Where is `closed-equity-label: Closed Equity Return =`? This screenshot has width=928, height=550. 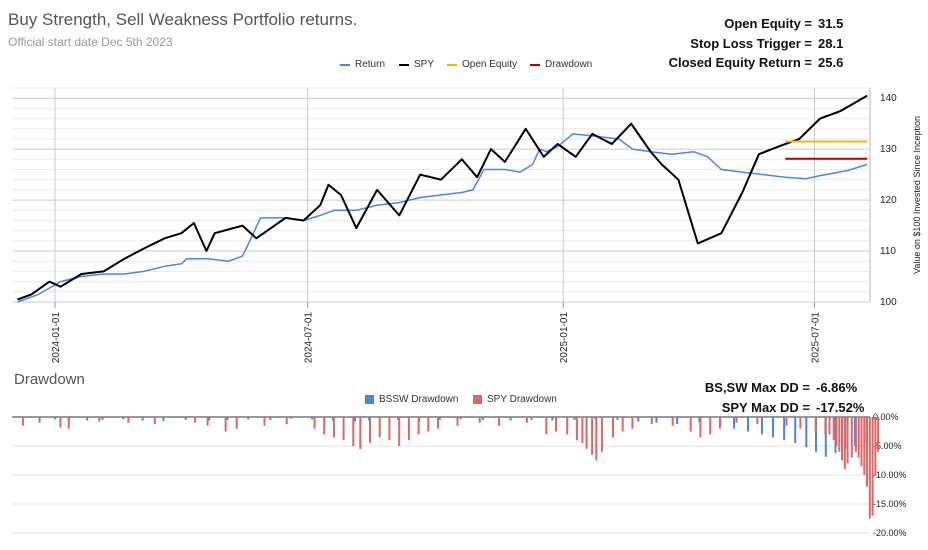 closed-equity-label: Closed Equity Return = is located at coordinates (740, 62).